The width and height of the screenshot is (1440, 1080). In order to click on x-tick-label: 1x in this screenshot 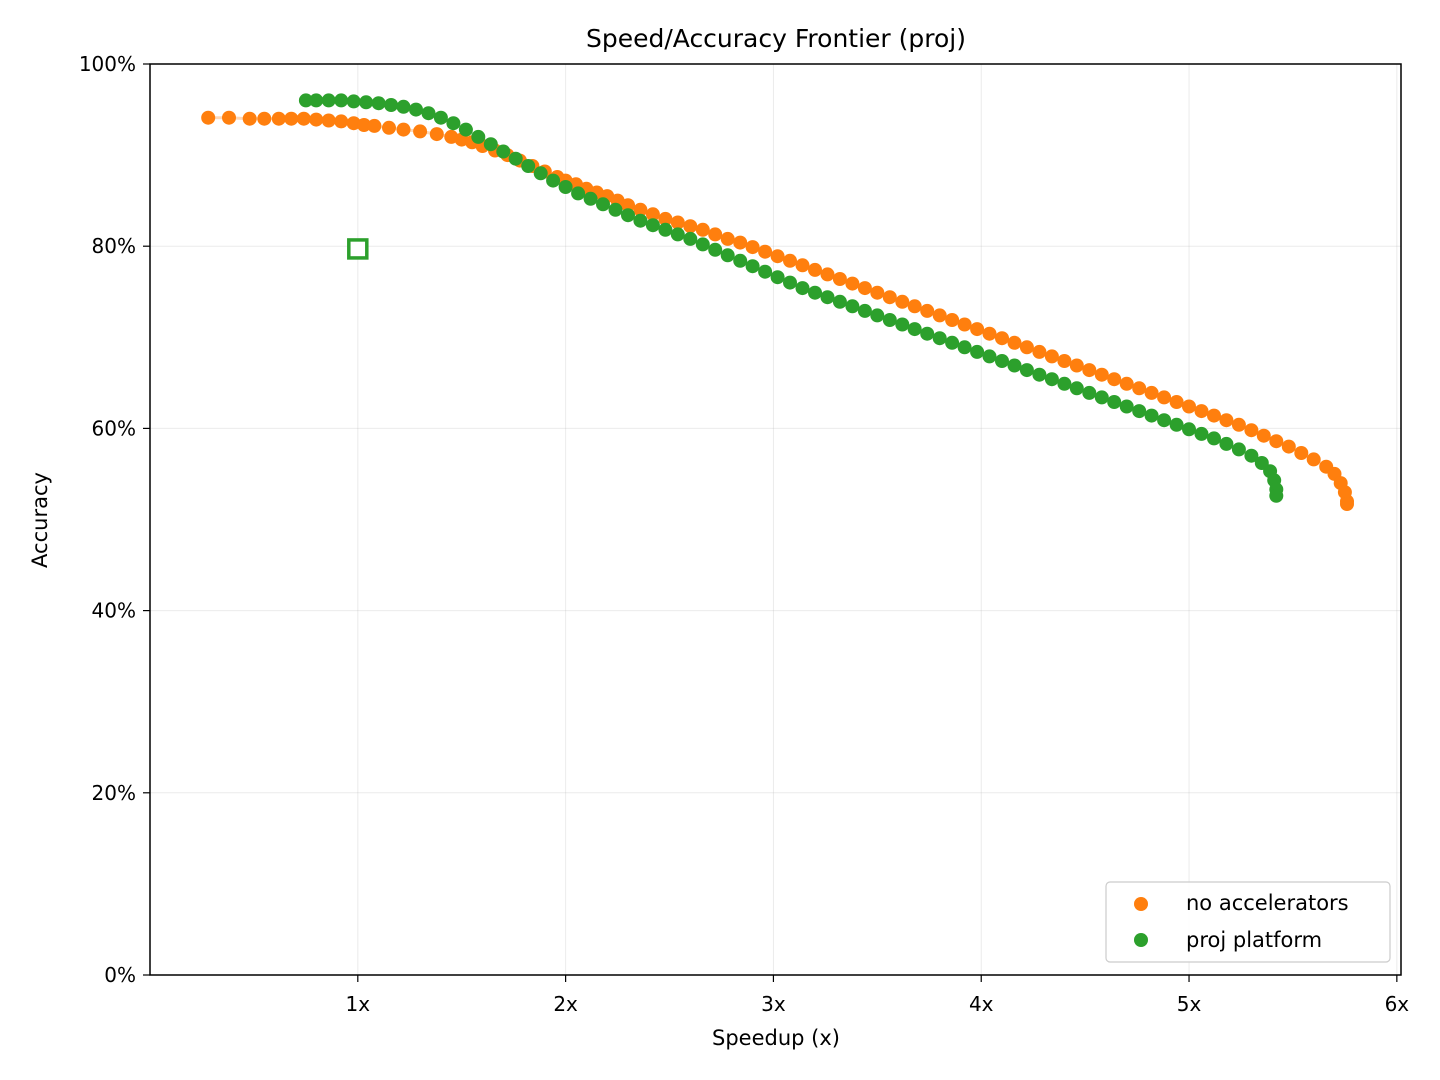, I will do `click(358, 1004)`.